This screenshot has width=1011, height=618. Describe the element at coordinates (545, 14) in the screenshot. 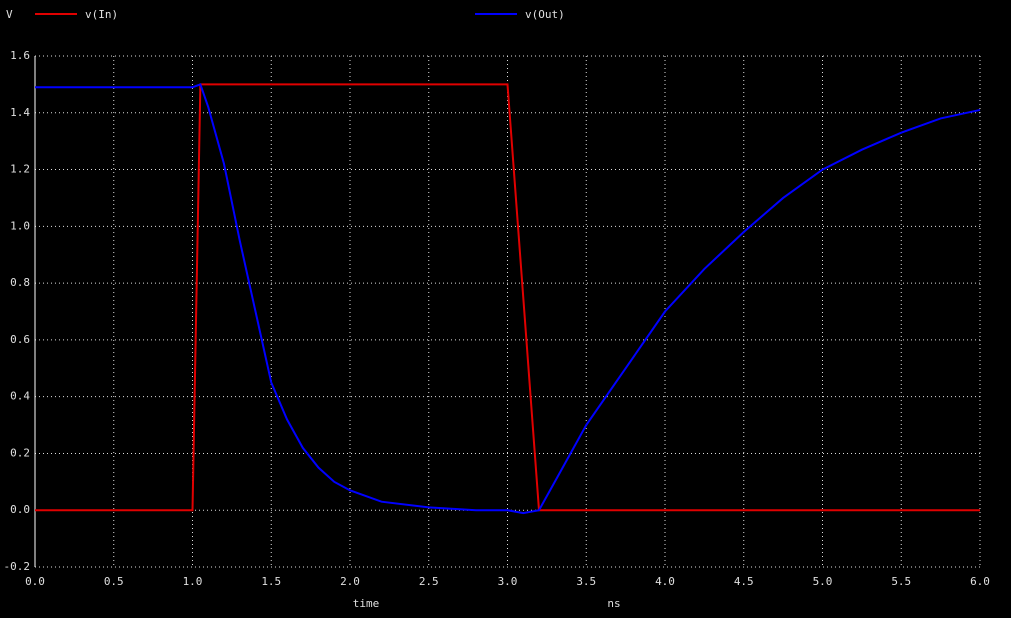

I see `legend-label: v(Out)` at that location.